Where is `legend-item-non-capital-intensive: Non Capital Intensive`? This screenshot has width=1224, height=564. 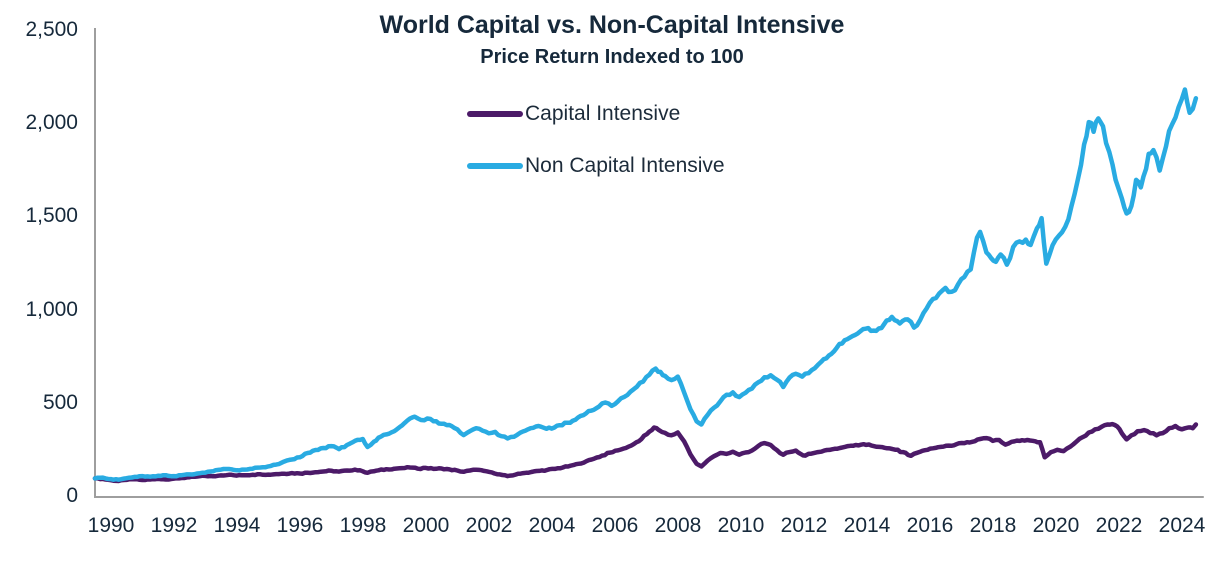 legend-item-non-capital-intensive: Non Capital Intensive is located at coordinates (596, 165).